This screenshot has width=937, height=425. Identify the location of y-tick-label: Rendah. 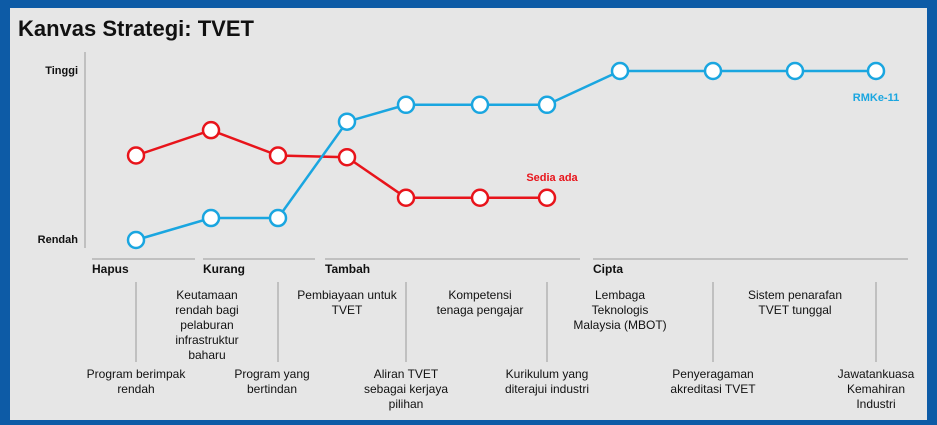
(58, 240).